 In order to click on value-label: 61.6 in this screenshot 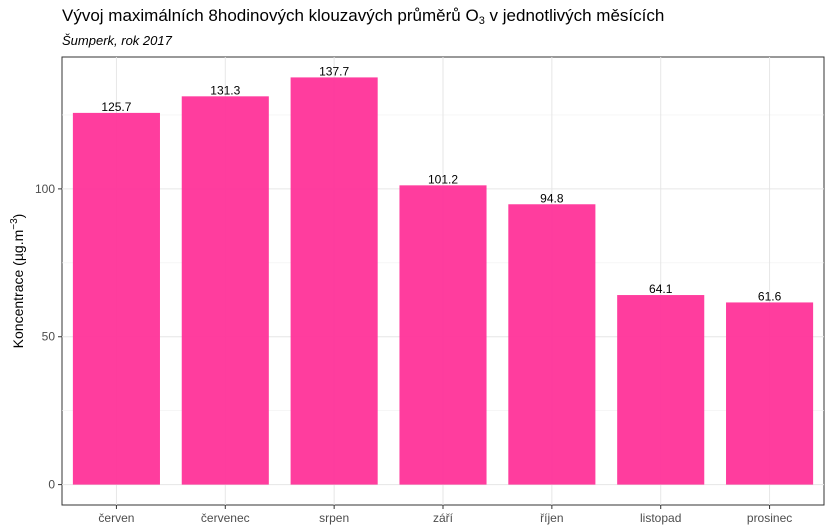, I will do `click(770, 296)`.